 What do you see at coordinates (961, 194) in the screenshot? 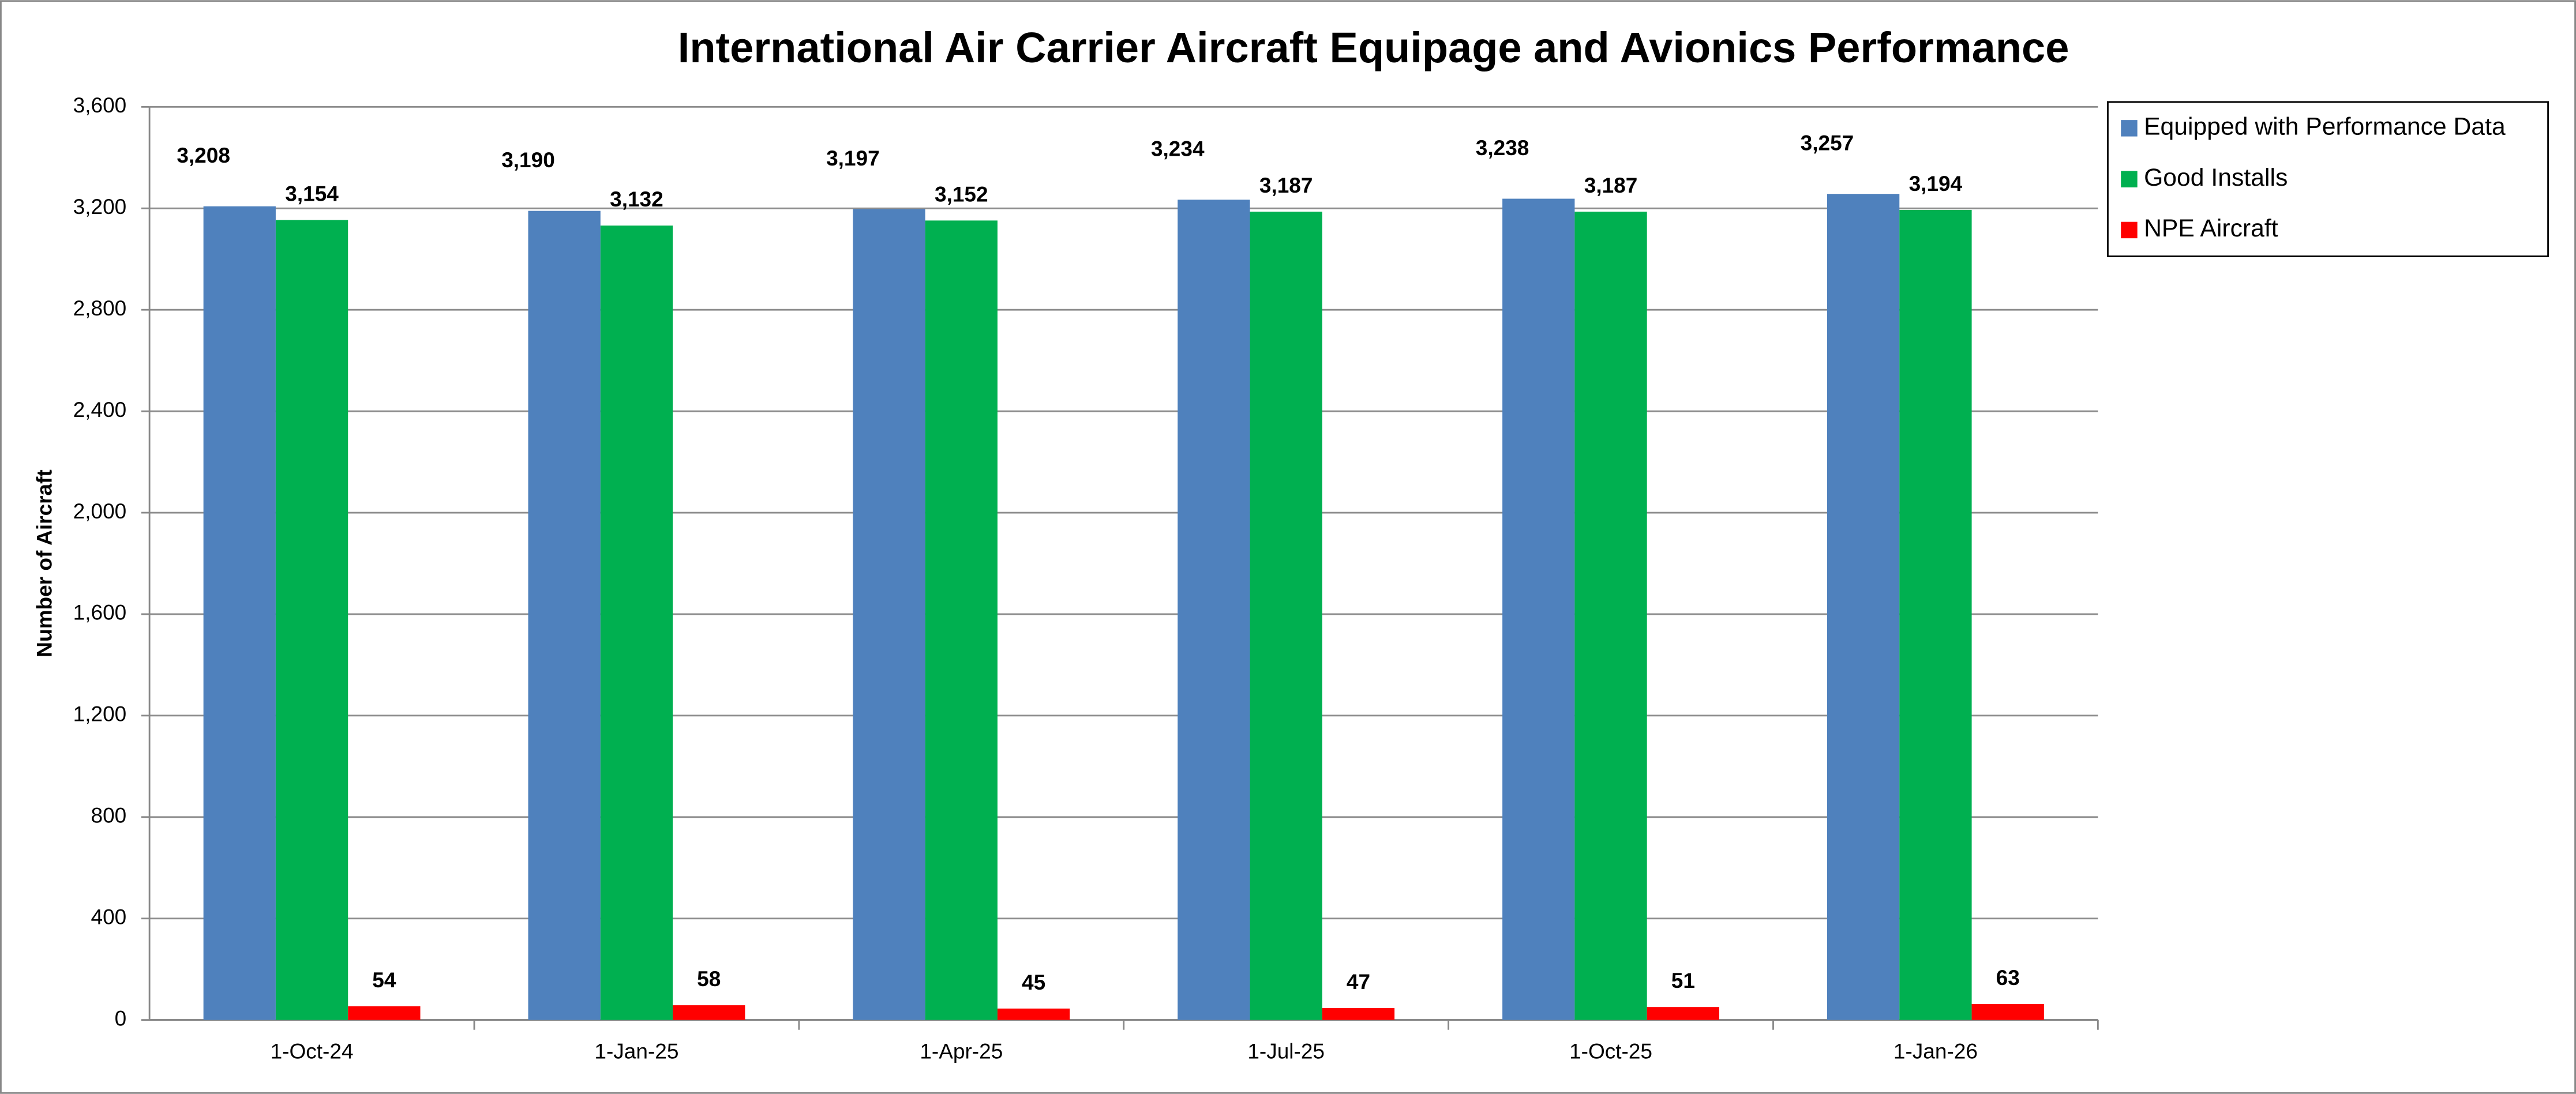
I see `data-label: 3,152` at bounding box center [961, 194].